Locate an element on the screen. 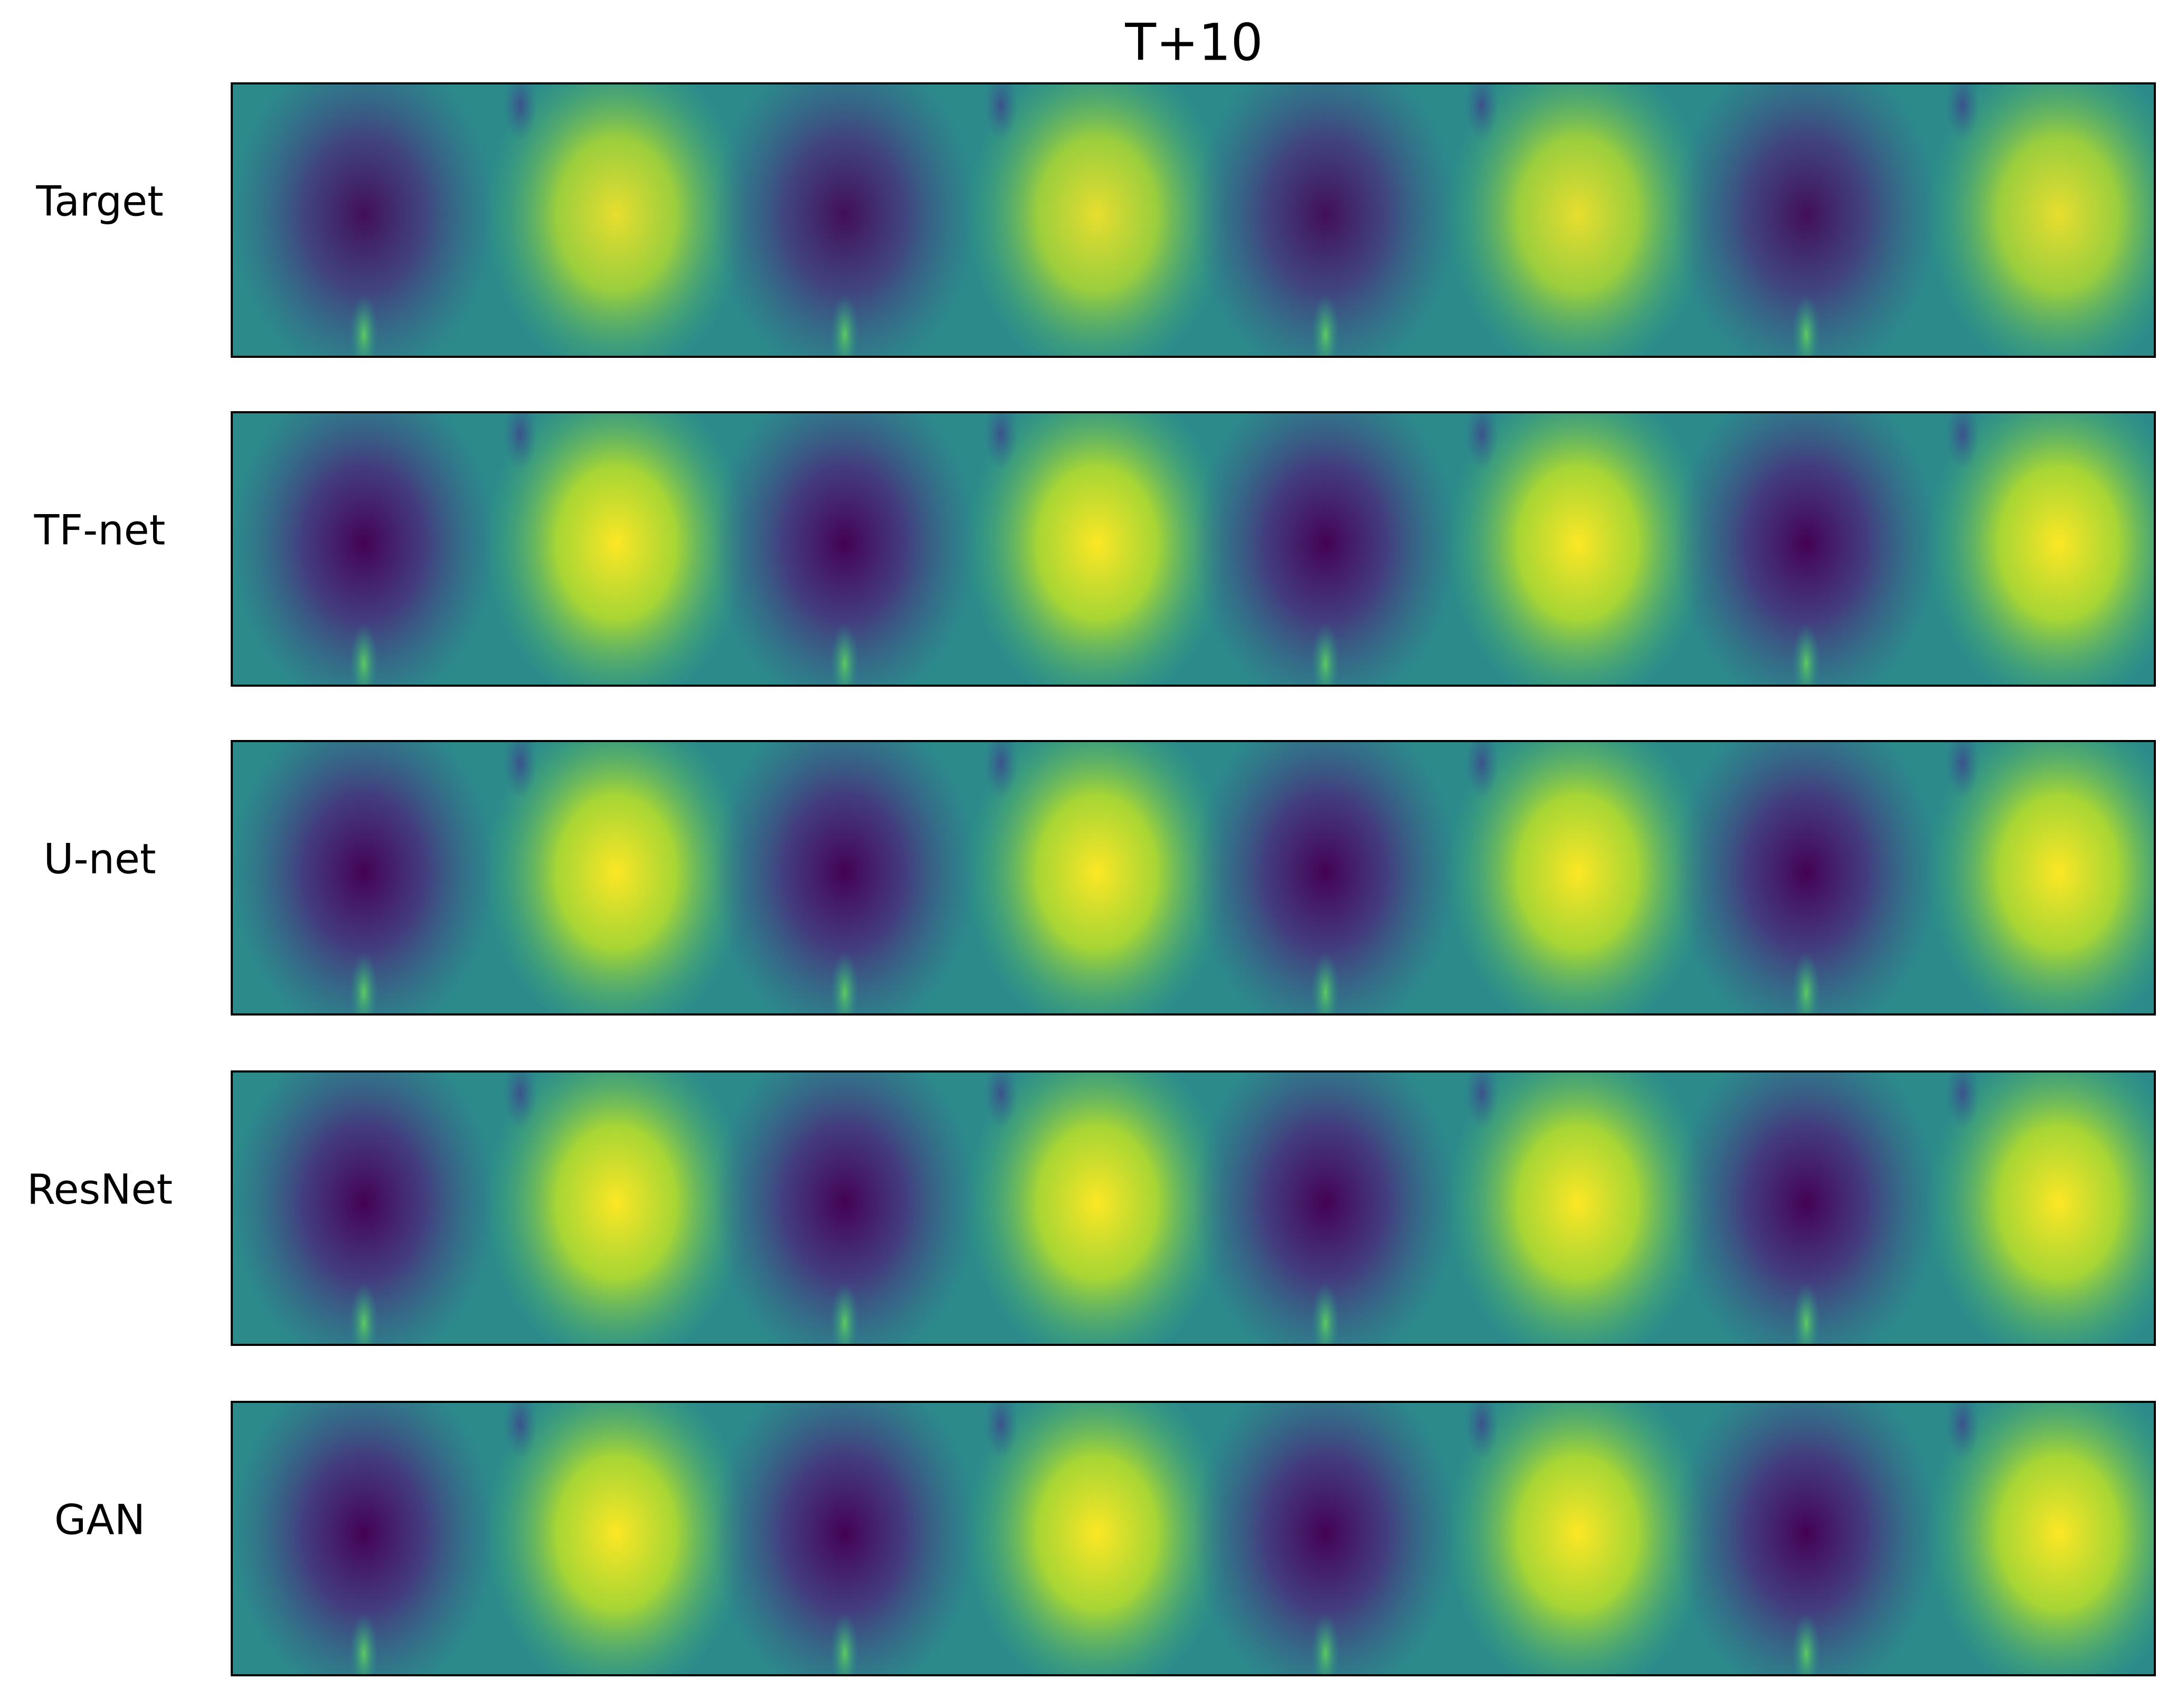  row-label: Target is located at coordinates (99, 201).